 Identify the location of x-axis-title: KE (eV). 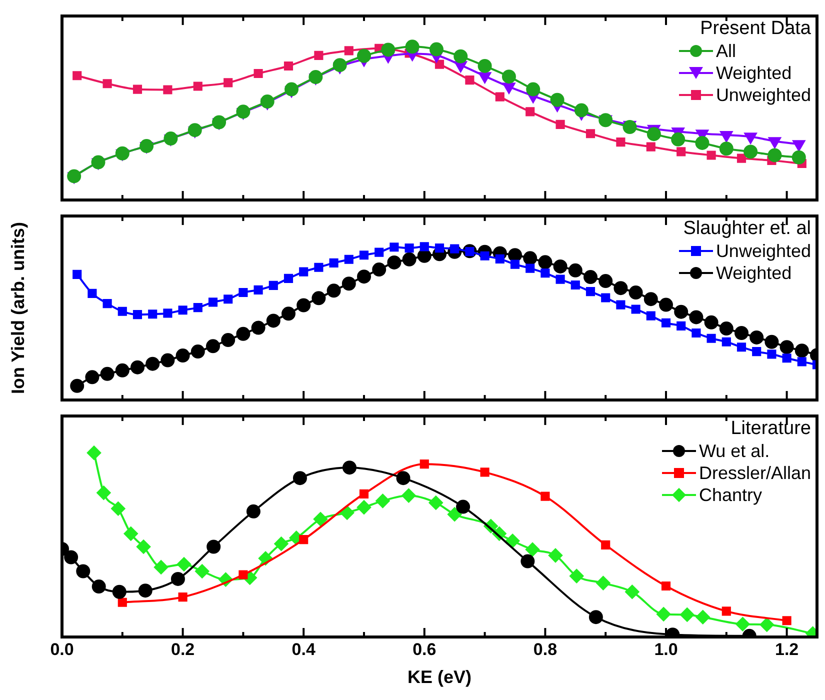
(439, 677).